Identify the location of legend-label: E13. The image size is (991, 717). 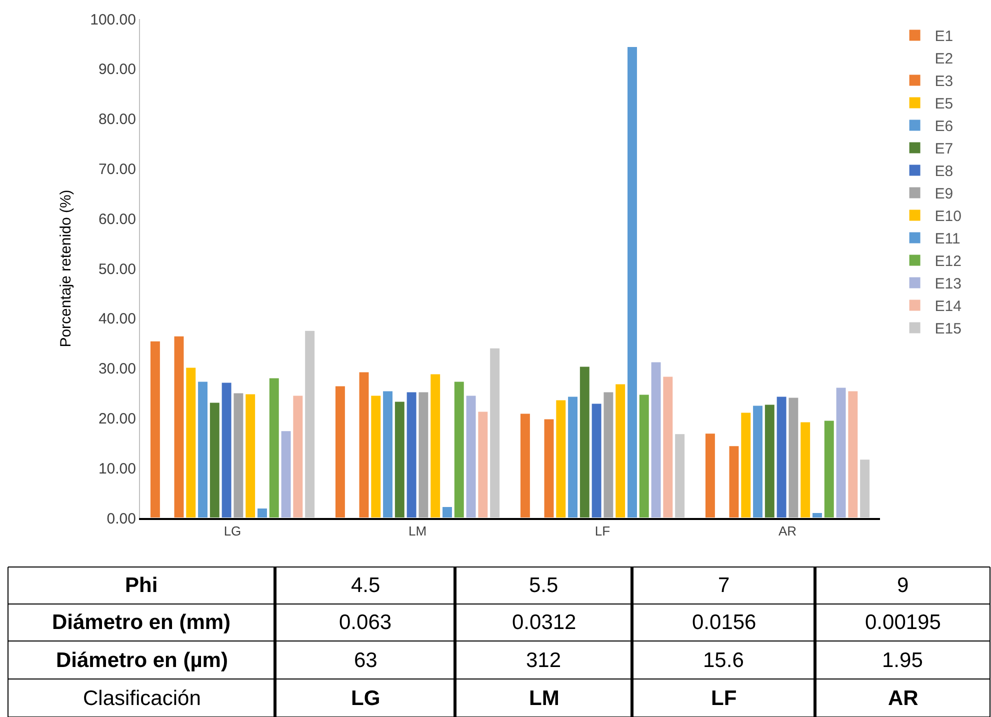
(948, 284).